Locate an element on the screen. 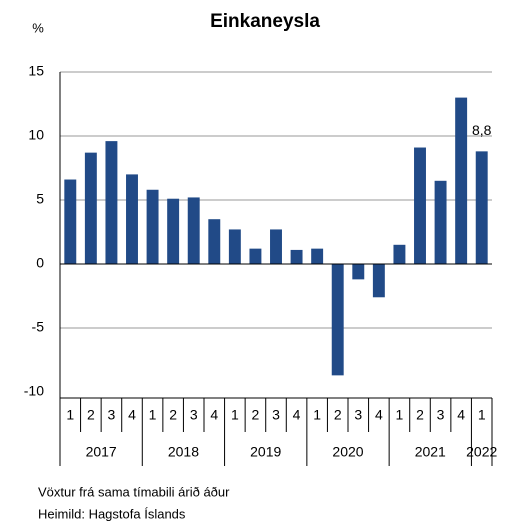  y-tick-label: -5 is located at coordinates (38, 327).